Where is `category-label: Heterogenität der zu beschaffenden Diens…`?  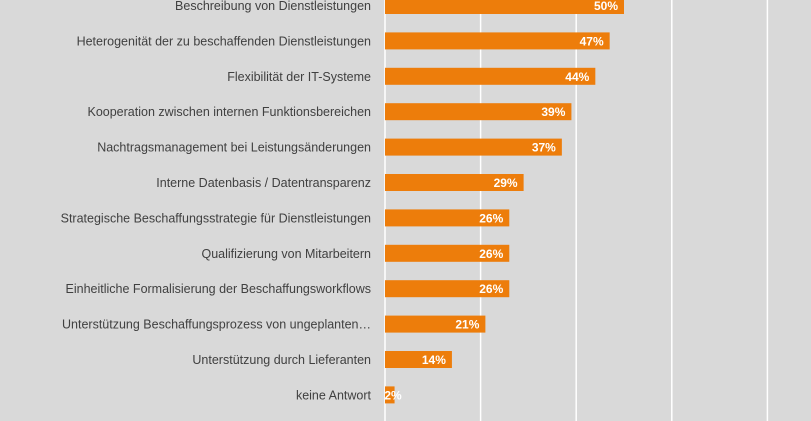 category-label: Heterogenität der zu beschaffenden Diens… is located at coordinates (224, 41).